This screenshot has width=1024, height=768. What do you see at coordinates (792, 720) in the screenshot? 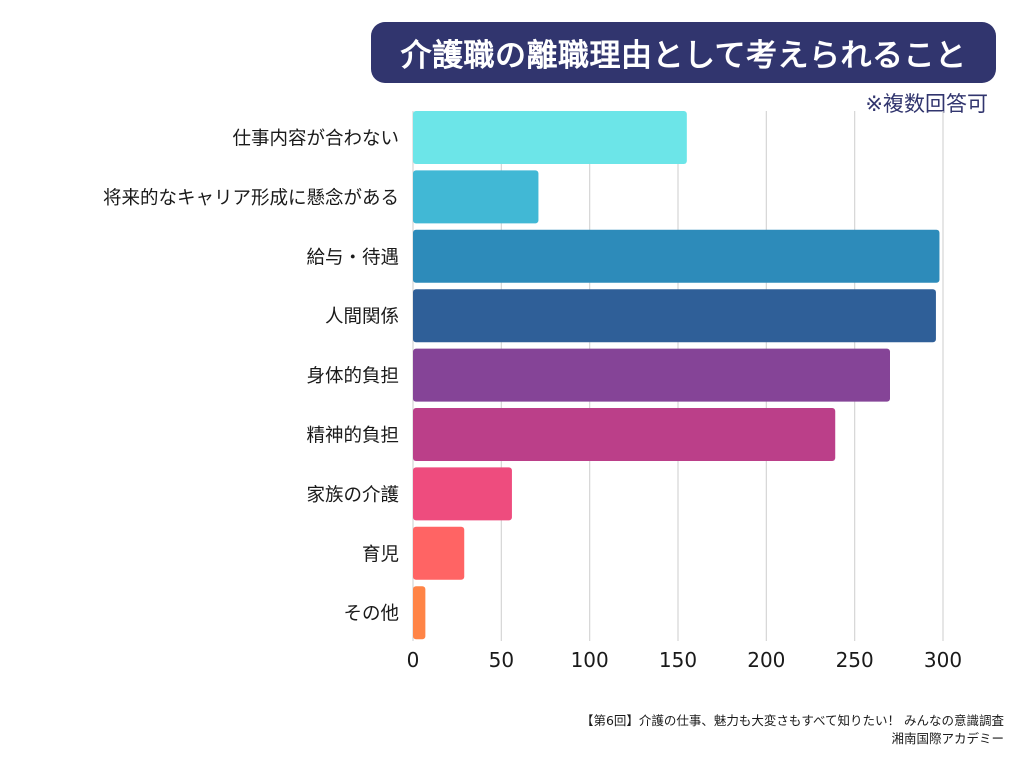
I see `source-text: 【第6回】介護の仕事、魅力も大変さもすべて知りたい！ みんなの意識調査` at bounding box center [792, 720].